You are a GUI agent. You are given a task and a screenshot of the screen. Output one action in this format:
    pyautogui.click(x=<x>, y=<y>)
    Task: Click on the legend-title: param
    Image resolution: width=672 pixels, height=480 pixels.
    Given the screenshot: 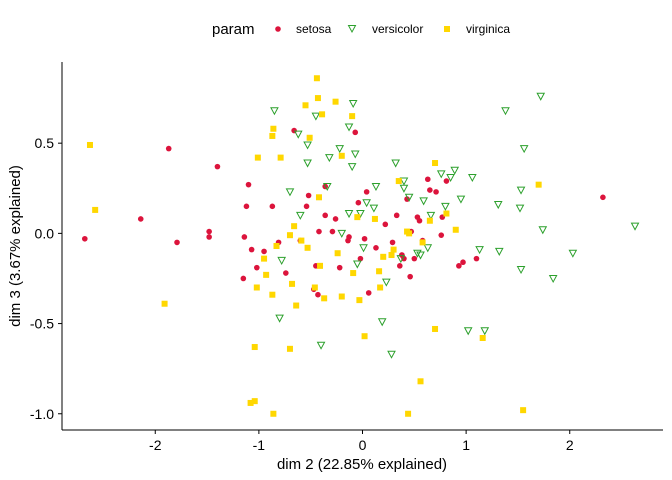 What is the action you would take?
    pyautogui.click(x=233, y=29)
    